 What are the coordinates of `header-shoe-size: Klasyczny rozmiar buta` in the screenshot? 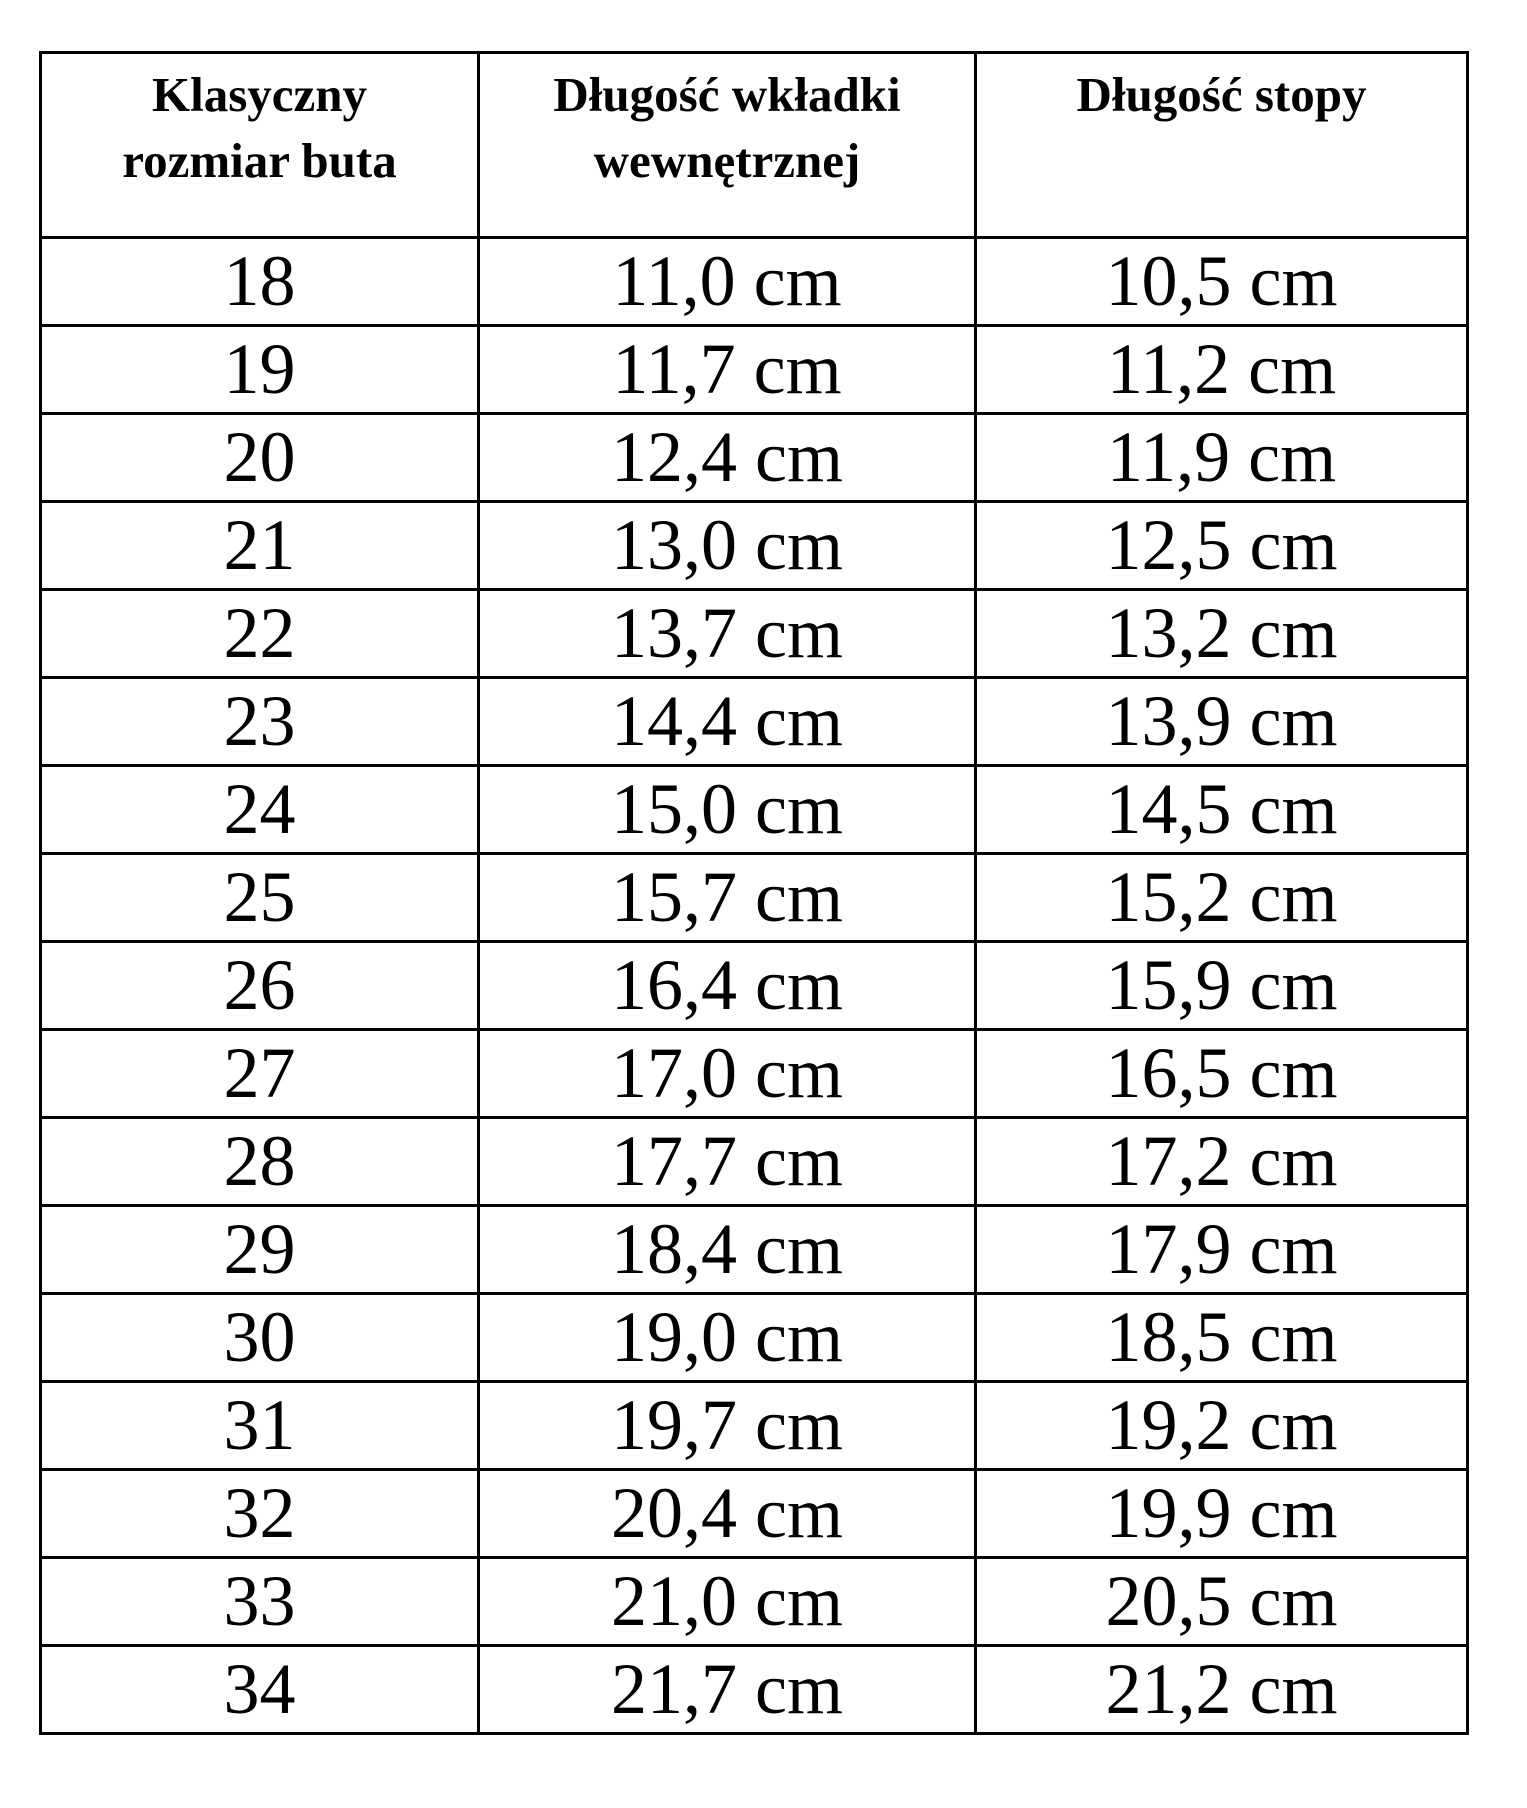 It's located at (259, 145).